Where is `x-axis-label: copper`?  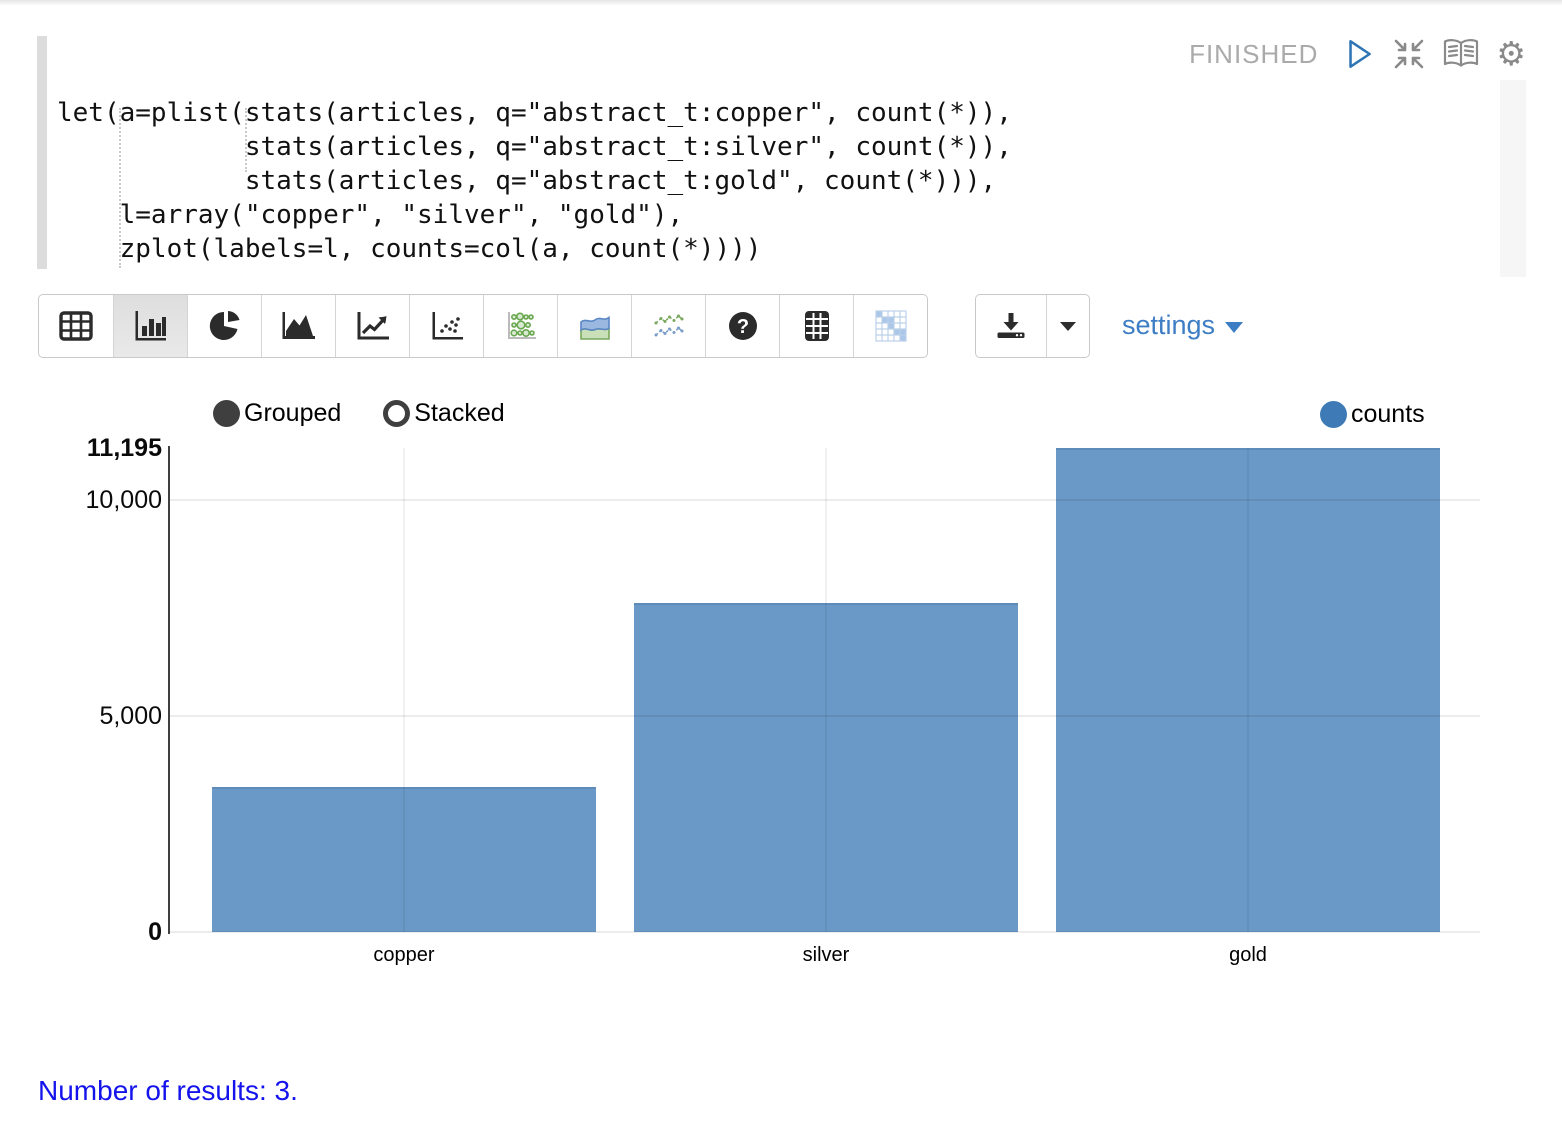
x-axis-label: copper is located at coordinates (404, 955).